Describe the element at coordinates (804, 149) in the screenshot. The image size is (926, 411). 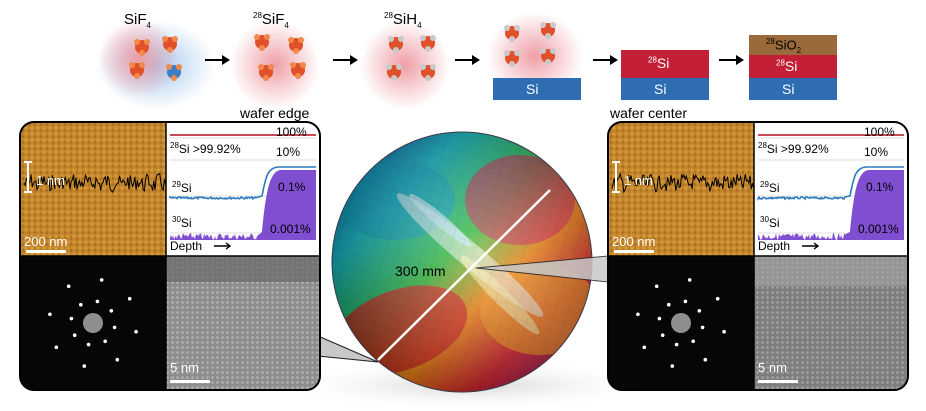
I see `right-si28-value: >99.92%` at that location.